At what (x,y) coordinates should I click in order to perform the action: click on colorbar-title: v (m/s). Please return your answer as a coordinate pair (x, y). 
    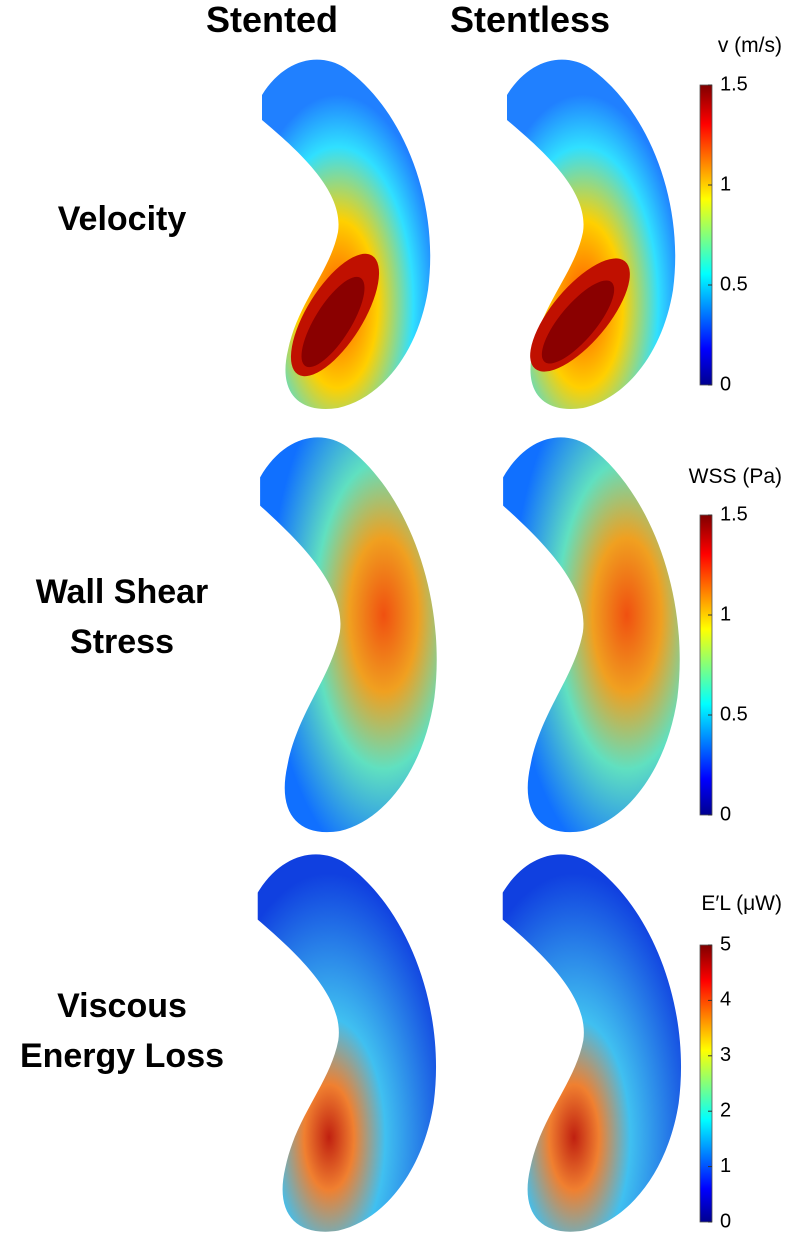
    Looking at the image, I should click on (750, 45).